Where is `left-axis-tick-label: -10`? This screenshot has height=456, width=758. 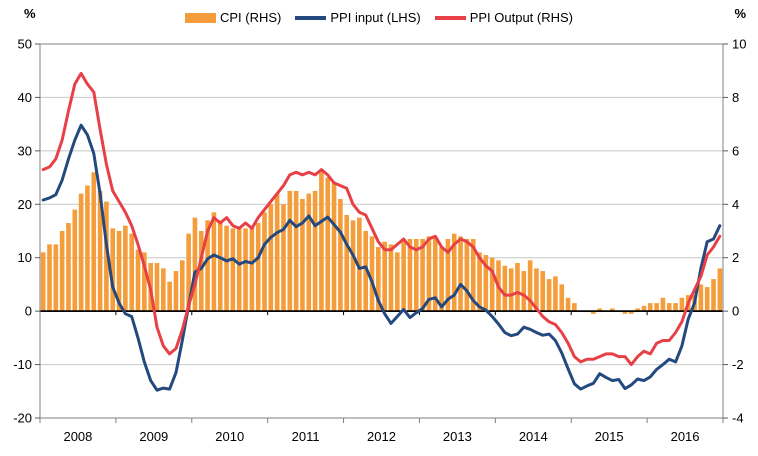
left-axis-tick-label: -10 is located at coordinates (22, 364).